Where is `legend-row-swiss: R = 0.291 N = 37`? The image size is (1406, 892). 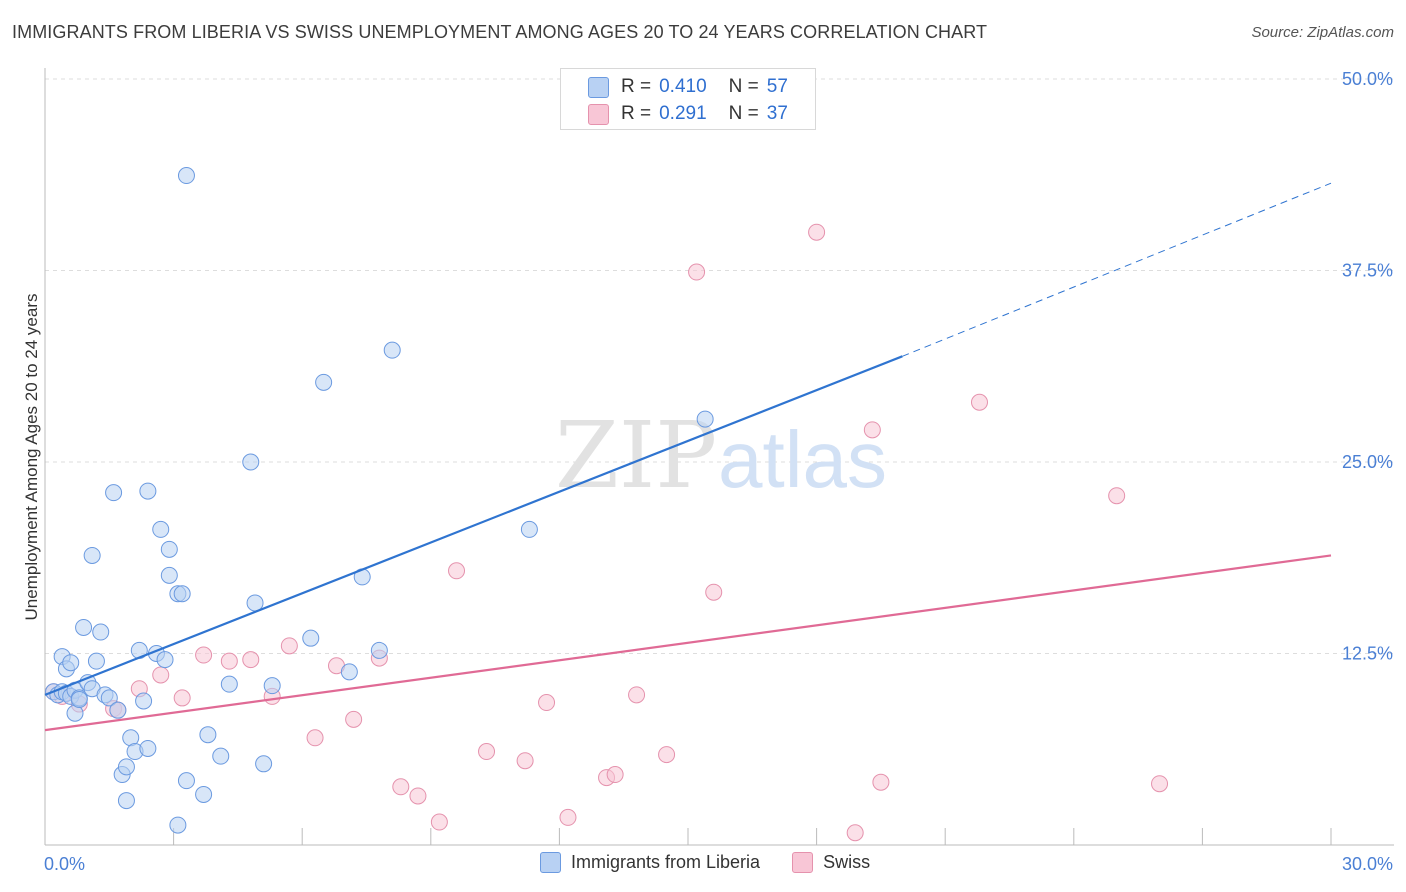 legend-row-swiss: R = 0.291 N = 37 is located at coordinates (688, 114).